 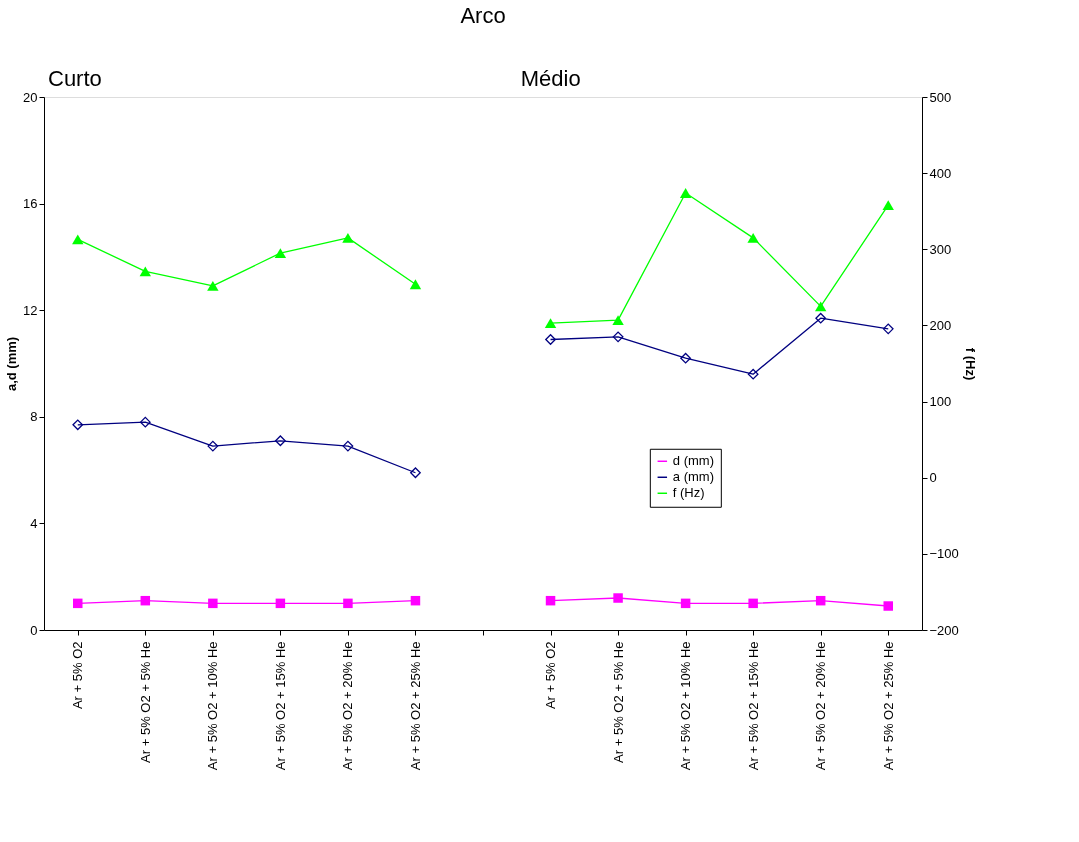 I want to click on y2-tick-label: 100, so click(x=940, y=402).